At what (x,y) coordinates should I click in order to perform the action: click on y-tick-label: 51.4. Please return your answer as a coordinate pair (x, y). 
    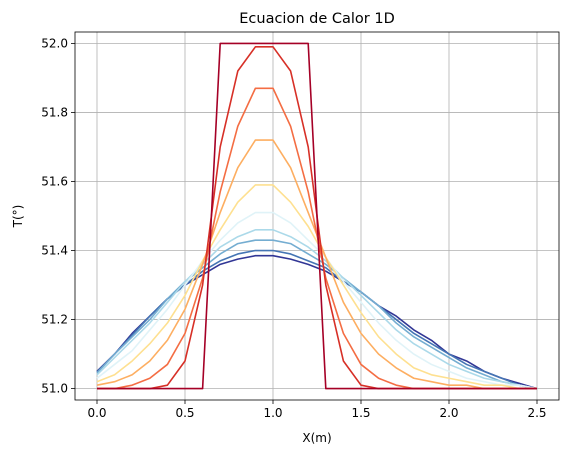
    Looking at the image, I should click on (54, 251).